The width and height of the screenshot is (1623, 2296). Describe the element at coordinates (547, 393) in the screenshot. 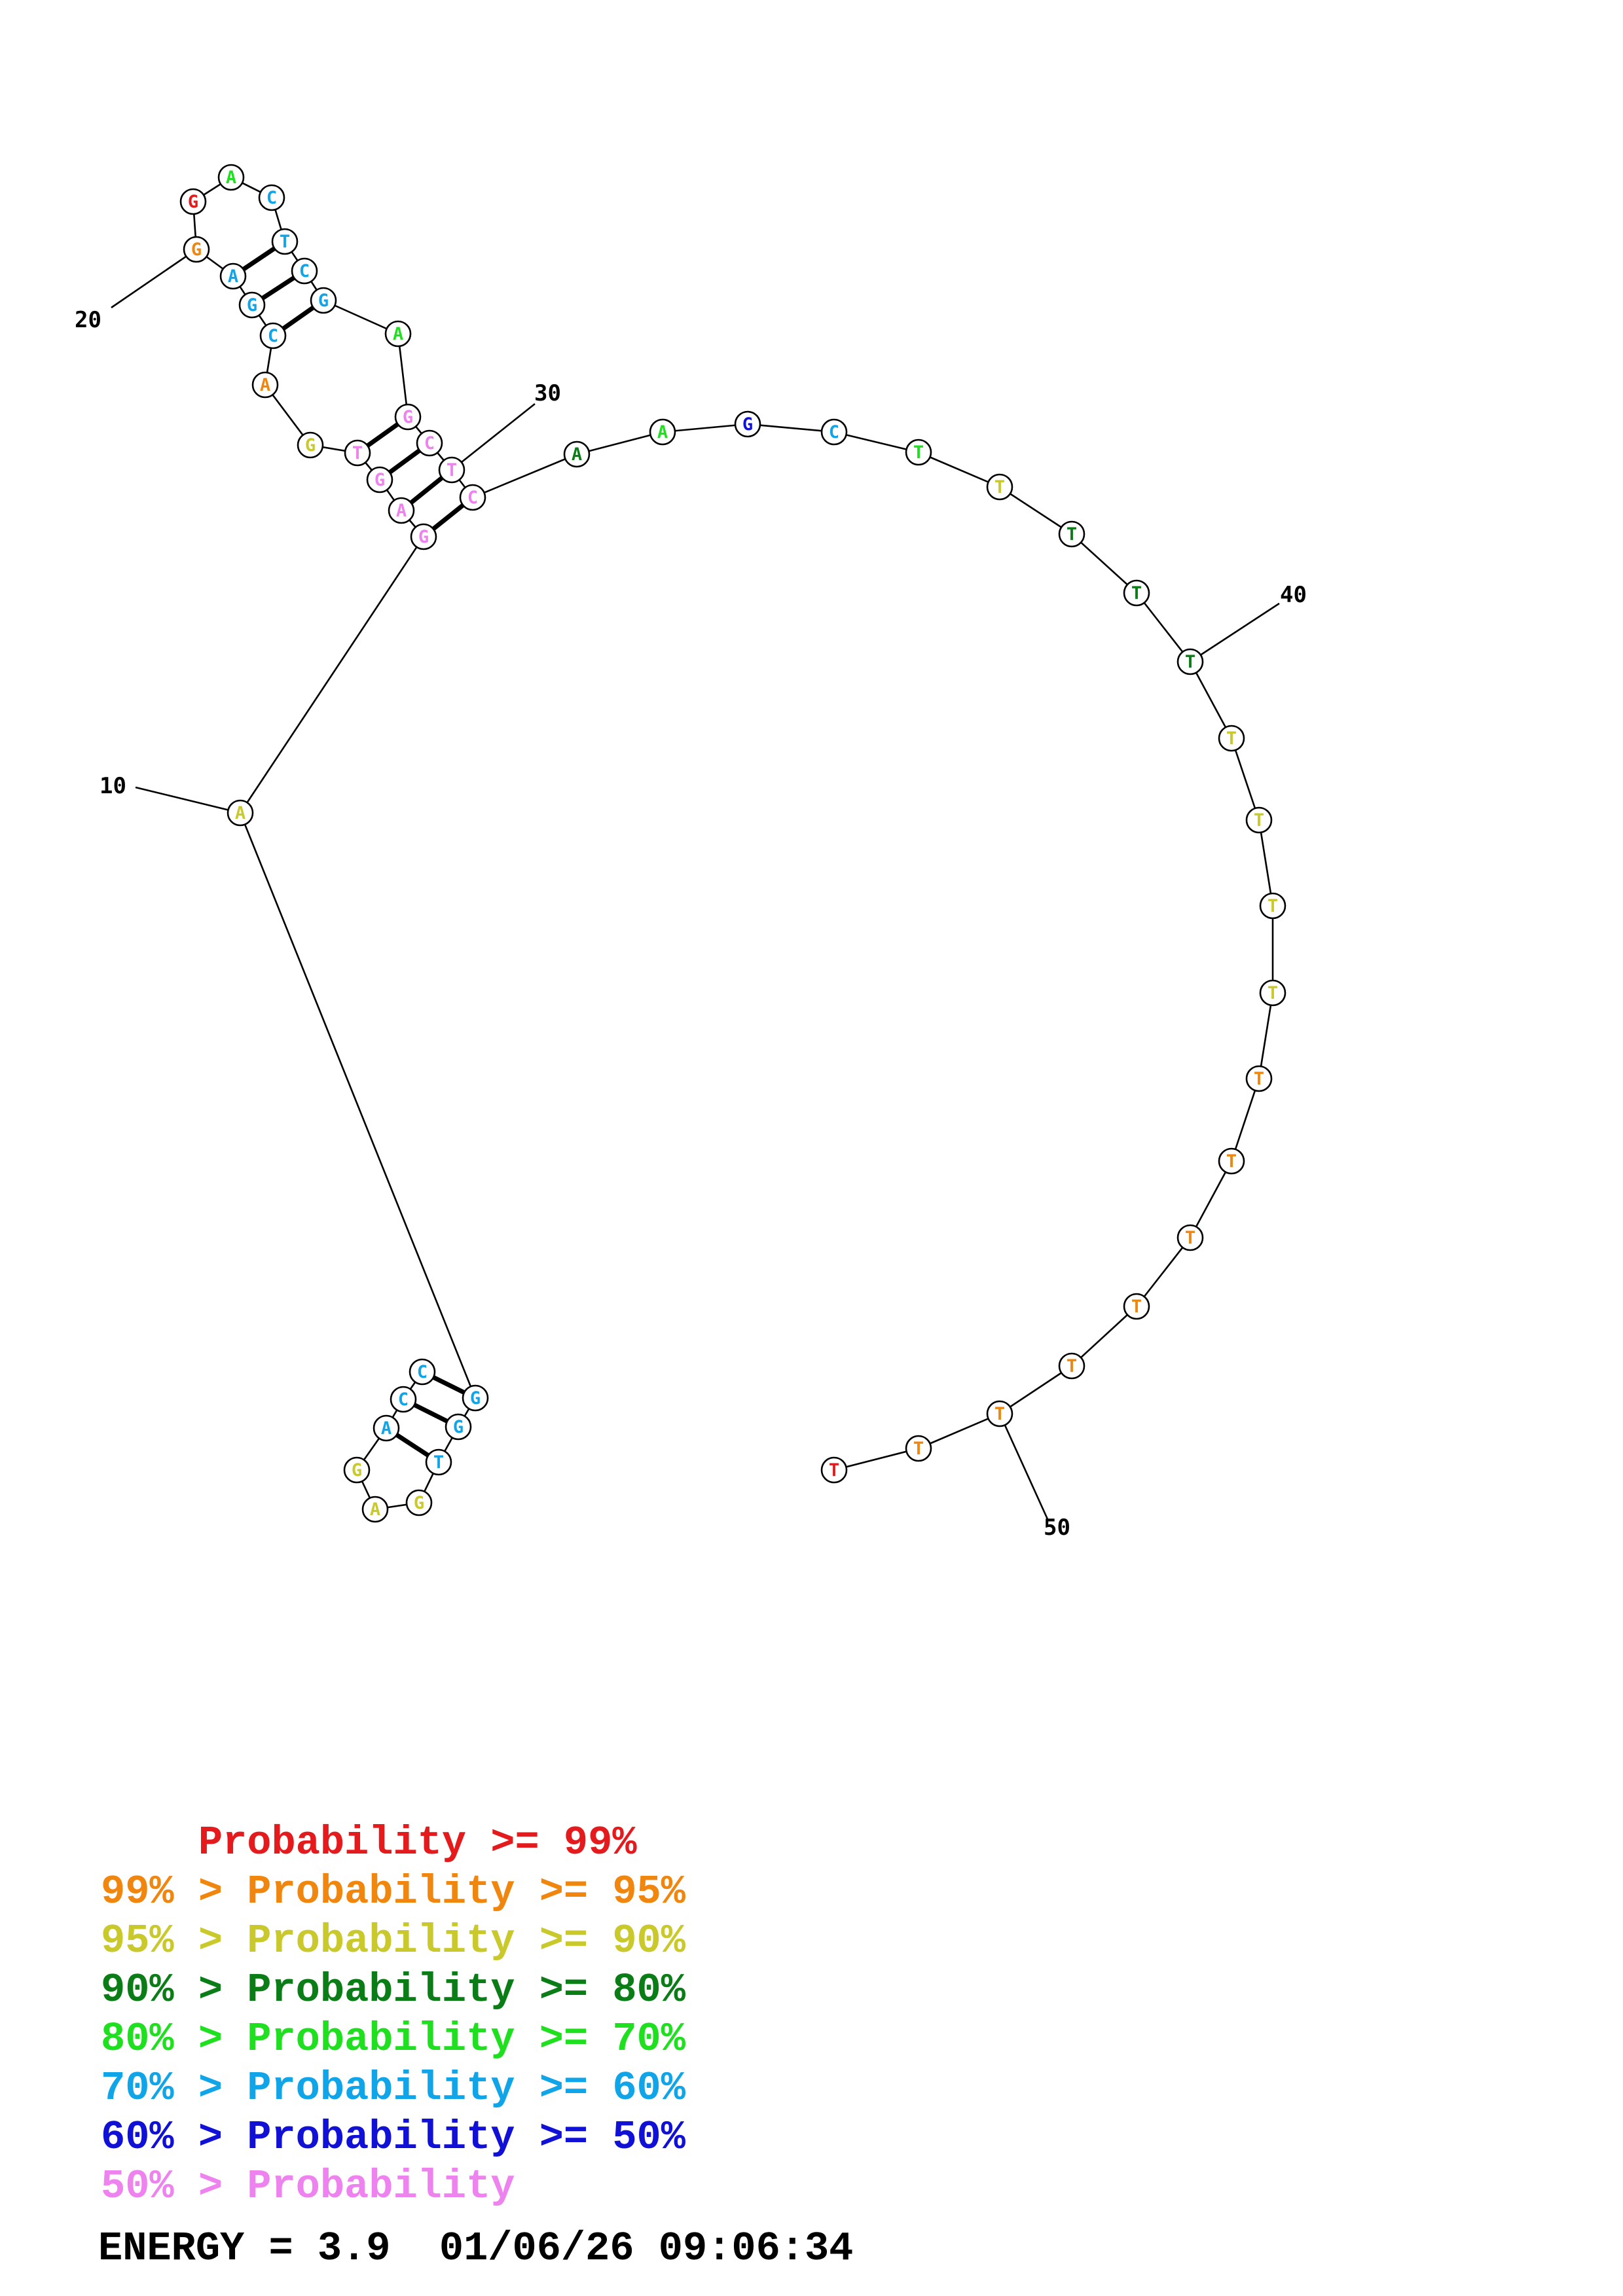

I see `tick-label-30: 30` at that location.